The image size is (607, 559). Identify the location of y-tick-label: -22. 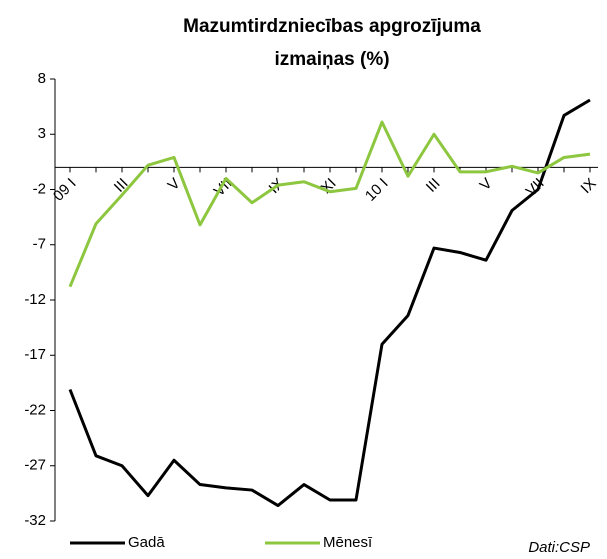
(35, 409).